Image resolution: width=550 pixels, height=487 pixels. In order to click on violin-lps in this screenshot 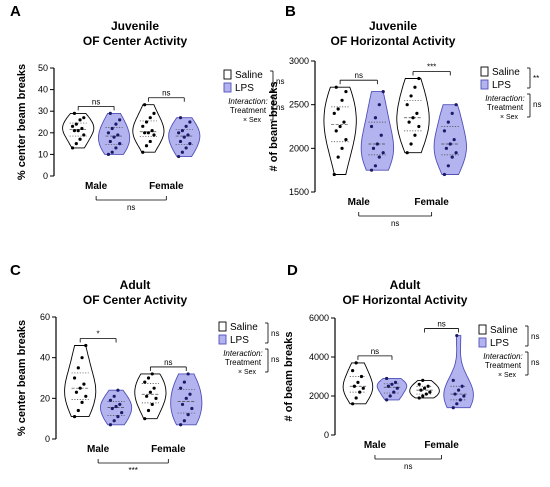, I will do `click(114, 133)`.